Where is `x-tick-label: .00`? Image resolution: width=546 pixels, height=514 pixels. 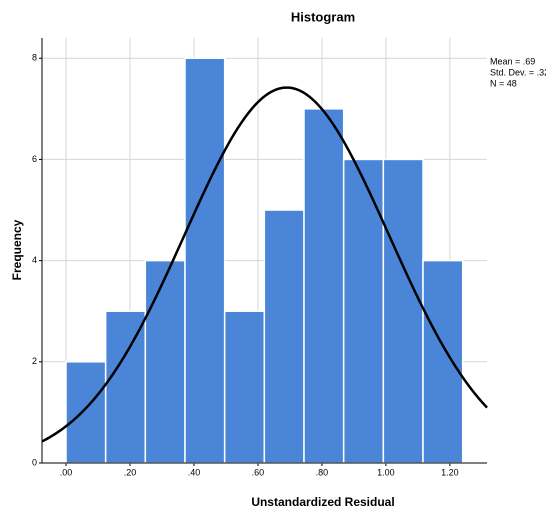 x-tick-label: .00 is located at coordinates (66, 472).